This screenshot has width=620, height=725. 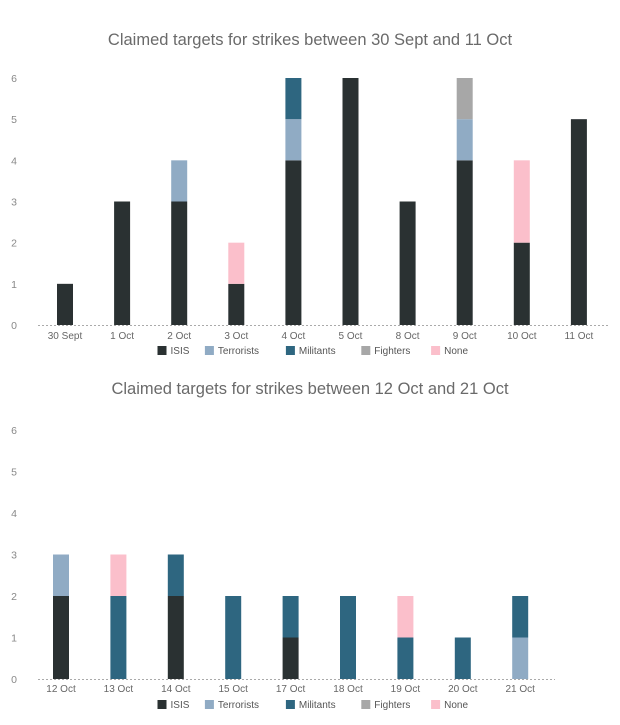 What do you see at coordinates (236, 336) in the screenshot?
I see `x-tick-label: 3 Oct` at bounding box center [236, 336].